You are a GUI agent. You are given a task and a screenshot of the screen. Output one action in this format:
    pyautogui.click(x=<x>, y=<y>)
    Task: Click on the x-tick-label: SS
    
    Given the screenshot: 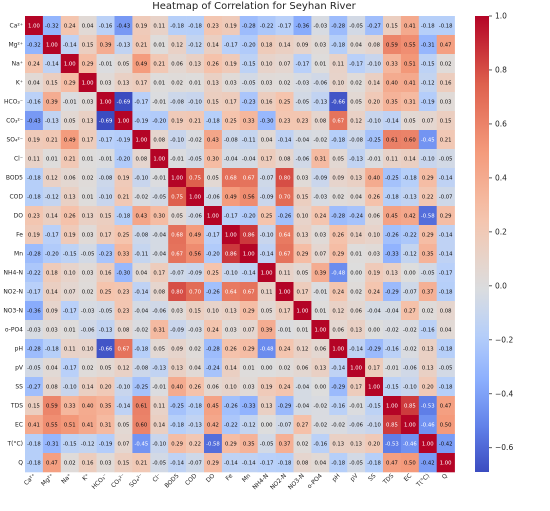 What is the action you would take?
    pyautogui.click(x=372, y=477)
    